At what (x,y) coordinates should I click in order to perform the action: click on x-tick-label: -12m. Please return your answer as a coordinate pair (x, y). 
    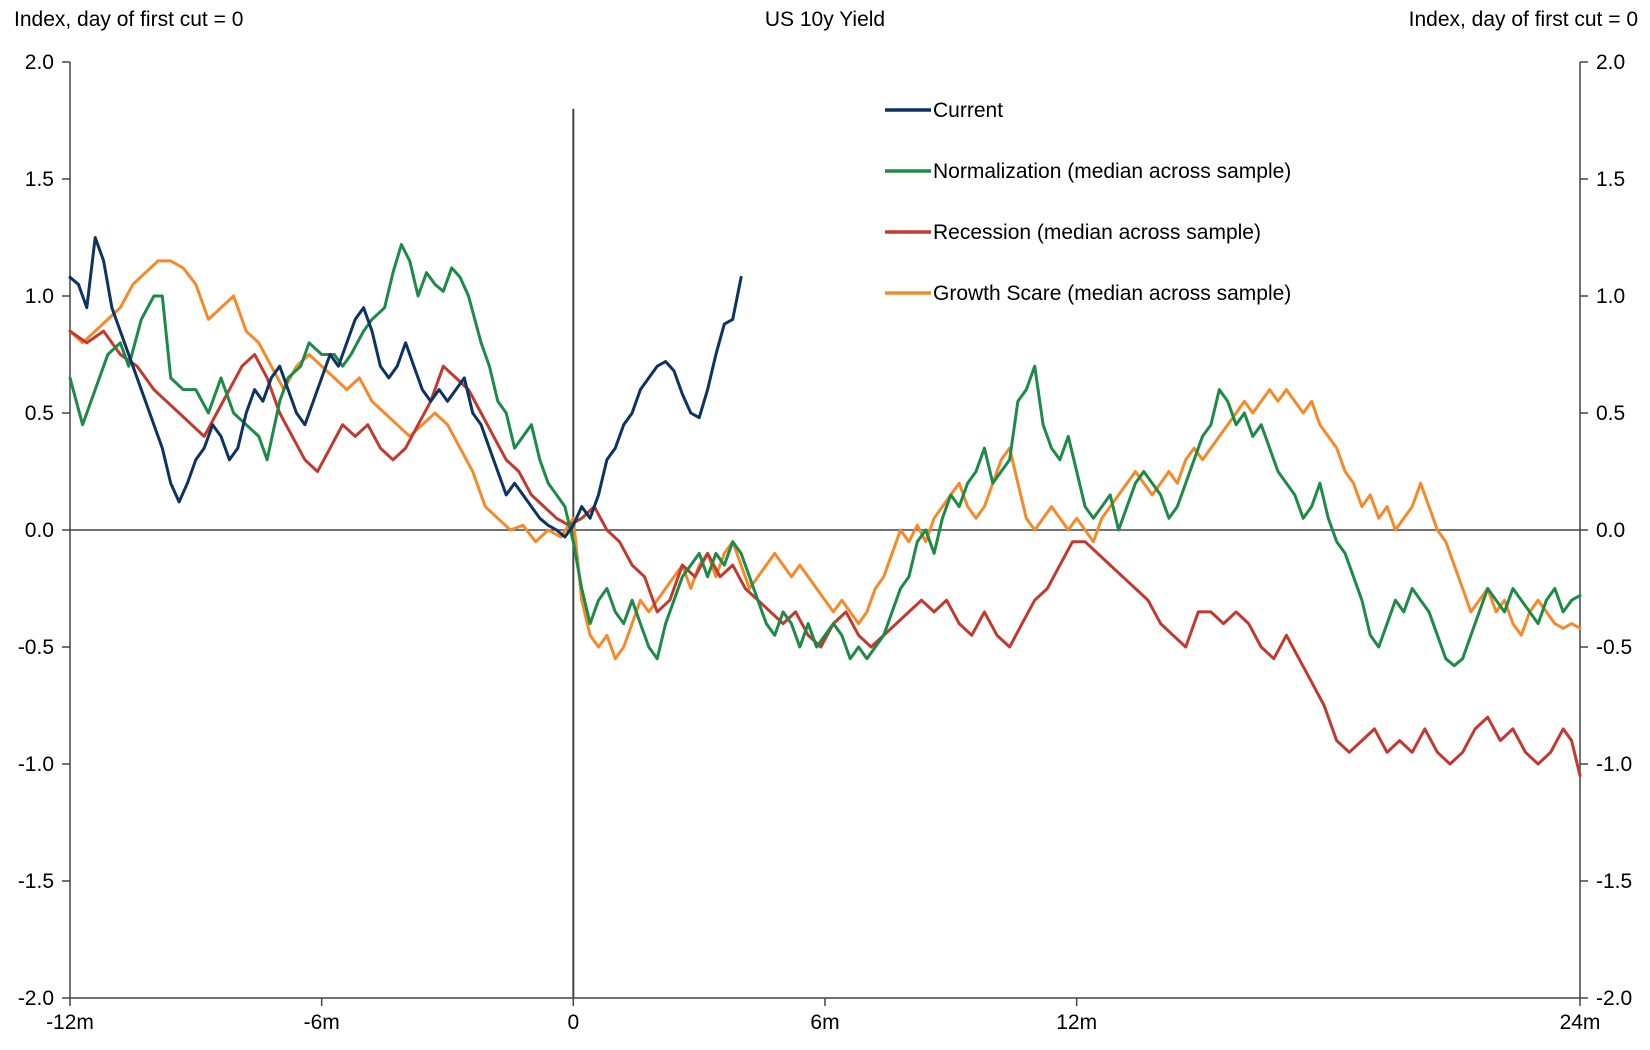
    Looking at the image, I should click on (70, 1022).